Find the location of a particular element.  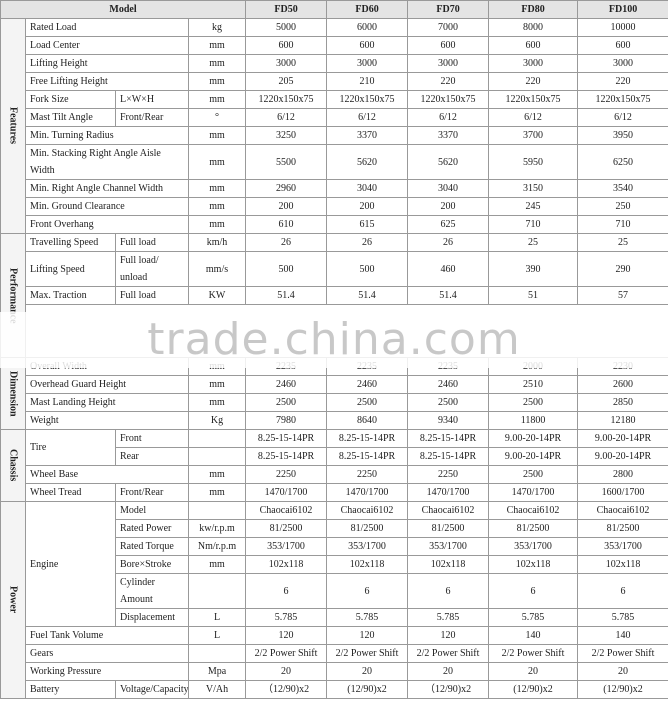

unit: V/Ah is located at coordinates (217, 689).